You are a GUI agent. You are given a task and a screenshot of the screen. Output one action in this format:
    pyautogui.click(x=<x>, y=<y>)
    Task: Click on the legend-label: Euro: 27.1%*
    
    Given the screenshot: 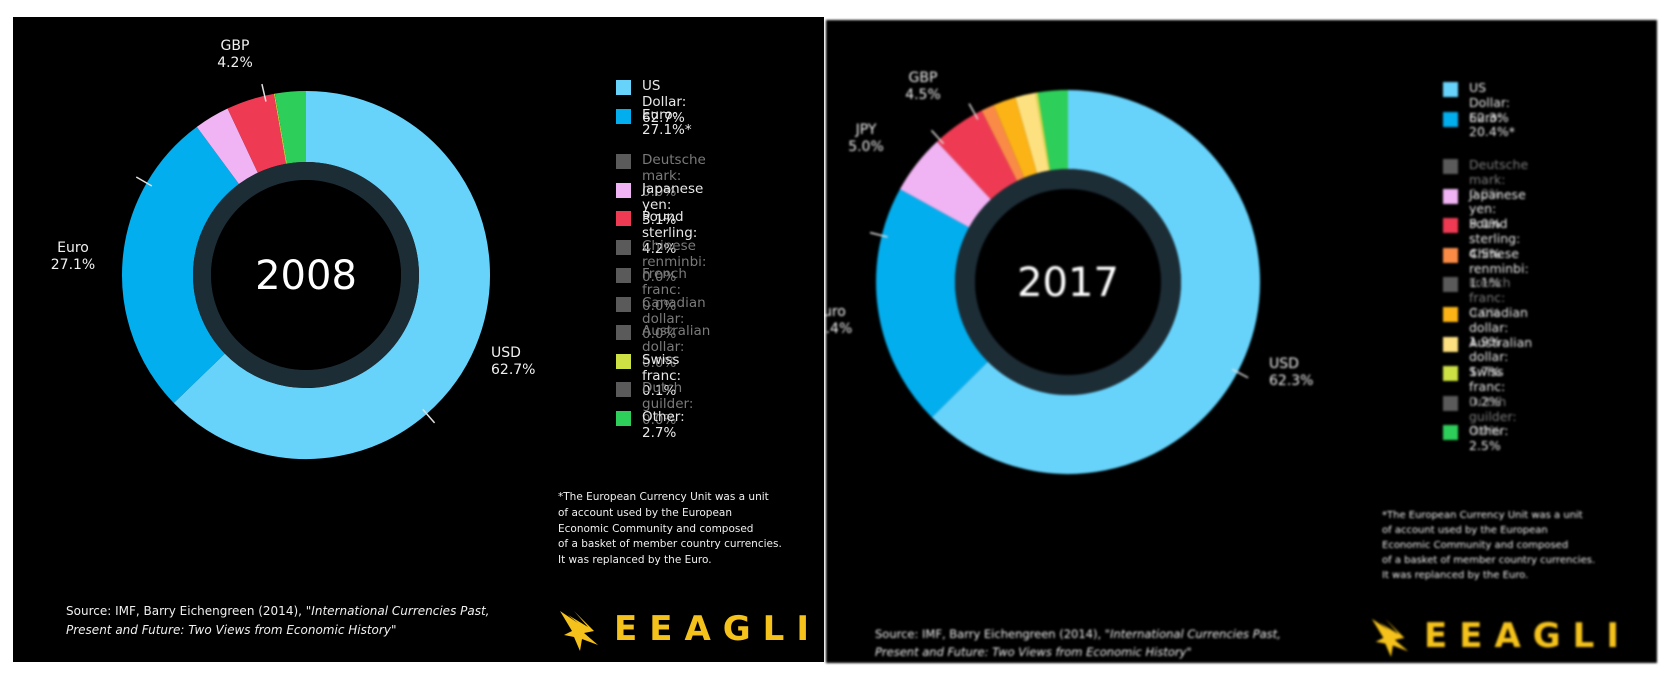 What is the action you would take?
    pyautogui.click(x=667, y=122)
    